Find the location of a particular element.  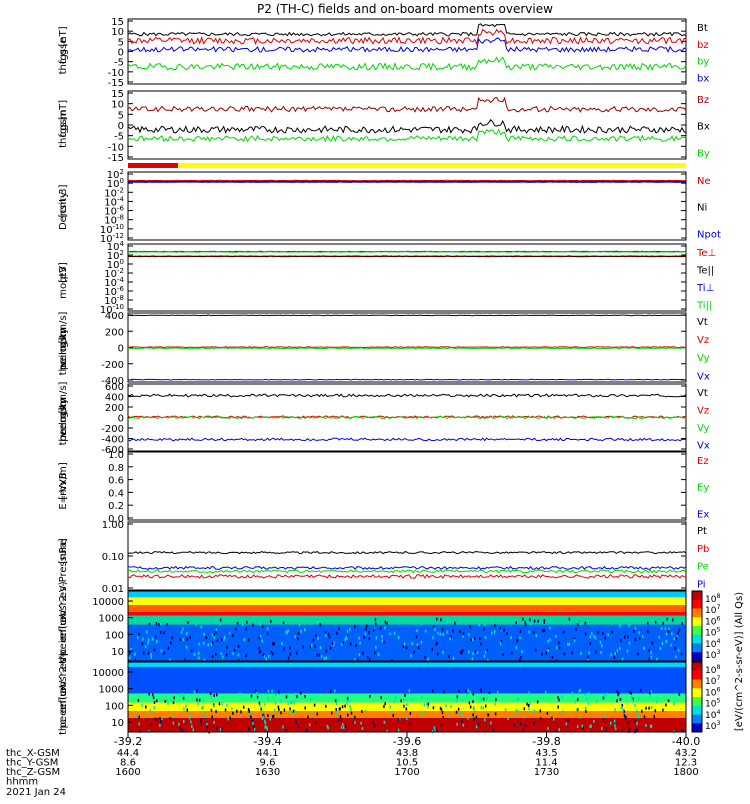

y-axis-label-line: [eV] is located at coordinates (63, 272).